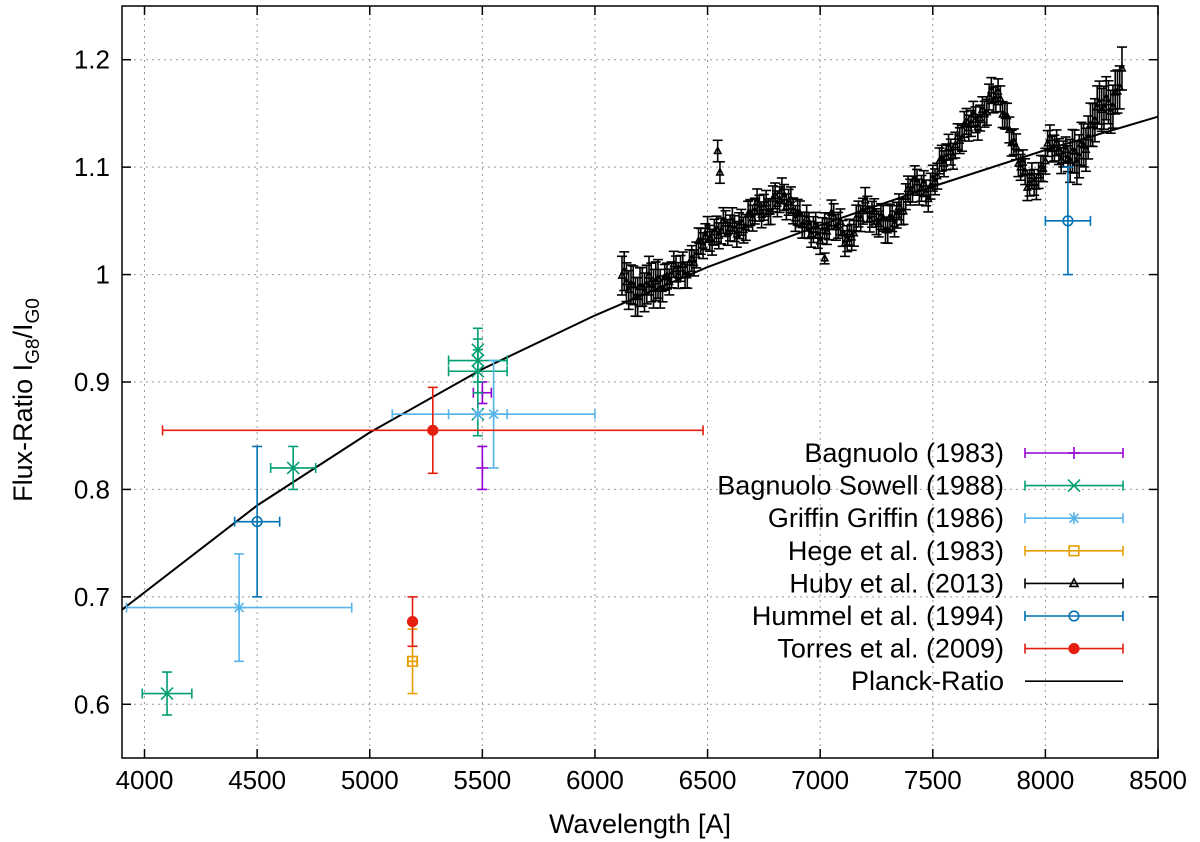  What do you see at coordinates (482, 780) in the screenshot?
I see `x-tick-label: 5500` at bounding box center [482, 780].